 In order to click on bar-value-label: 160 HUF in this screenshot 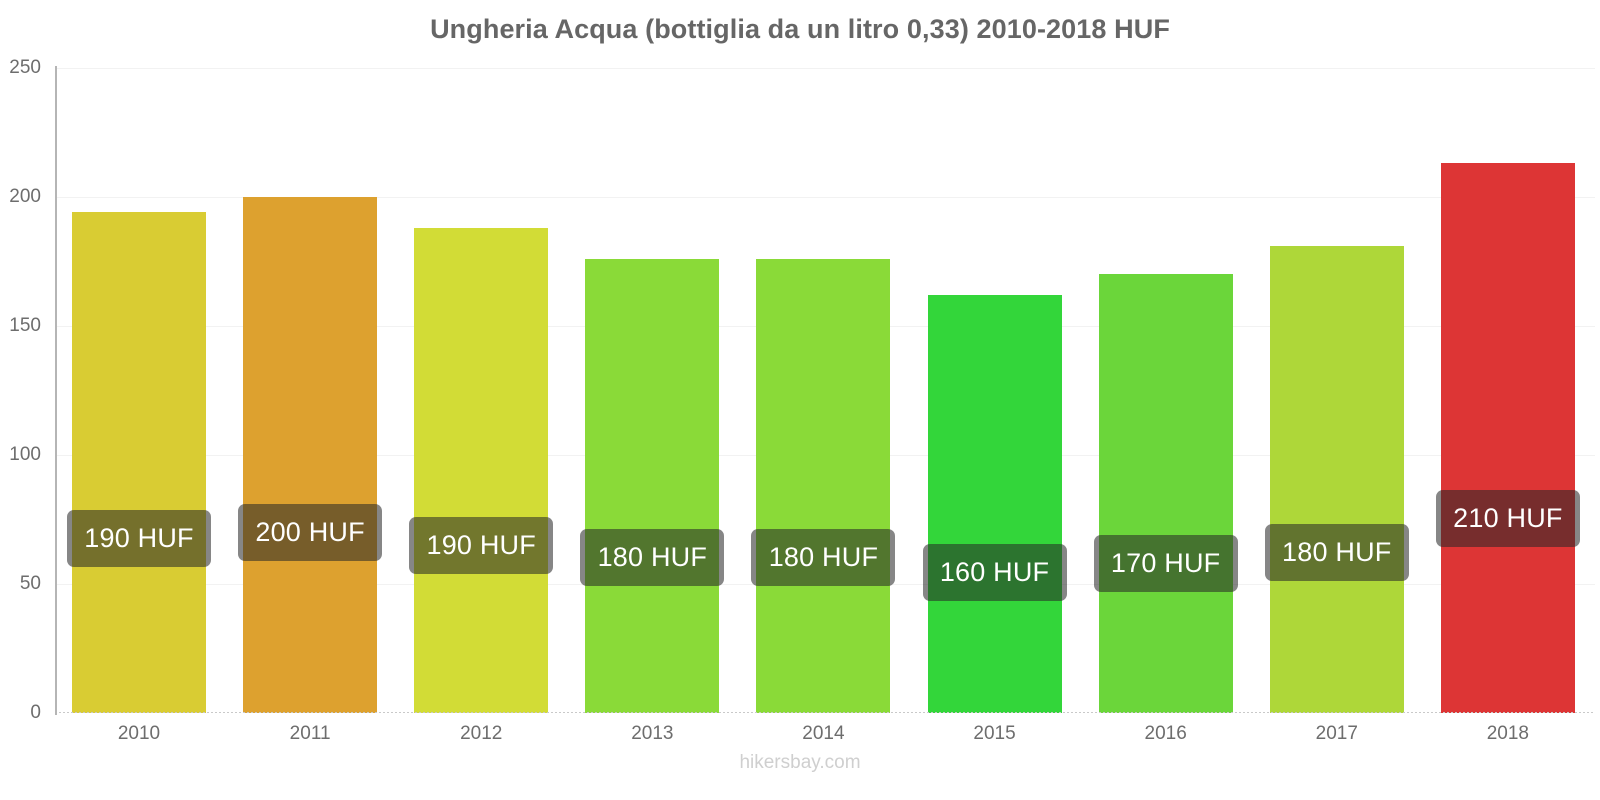, I will do `click(994, 572)`.